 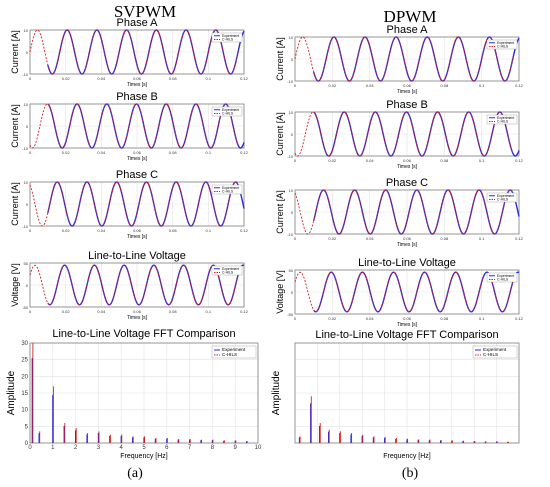 I want to click on x-tick-label: 1, so click(x=53, y=448).